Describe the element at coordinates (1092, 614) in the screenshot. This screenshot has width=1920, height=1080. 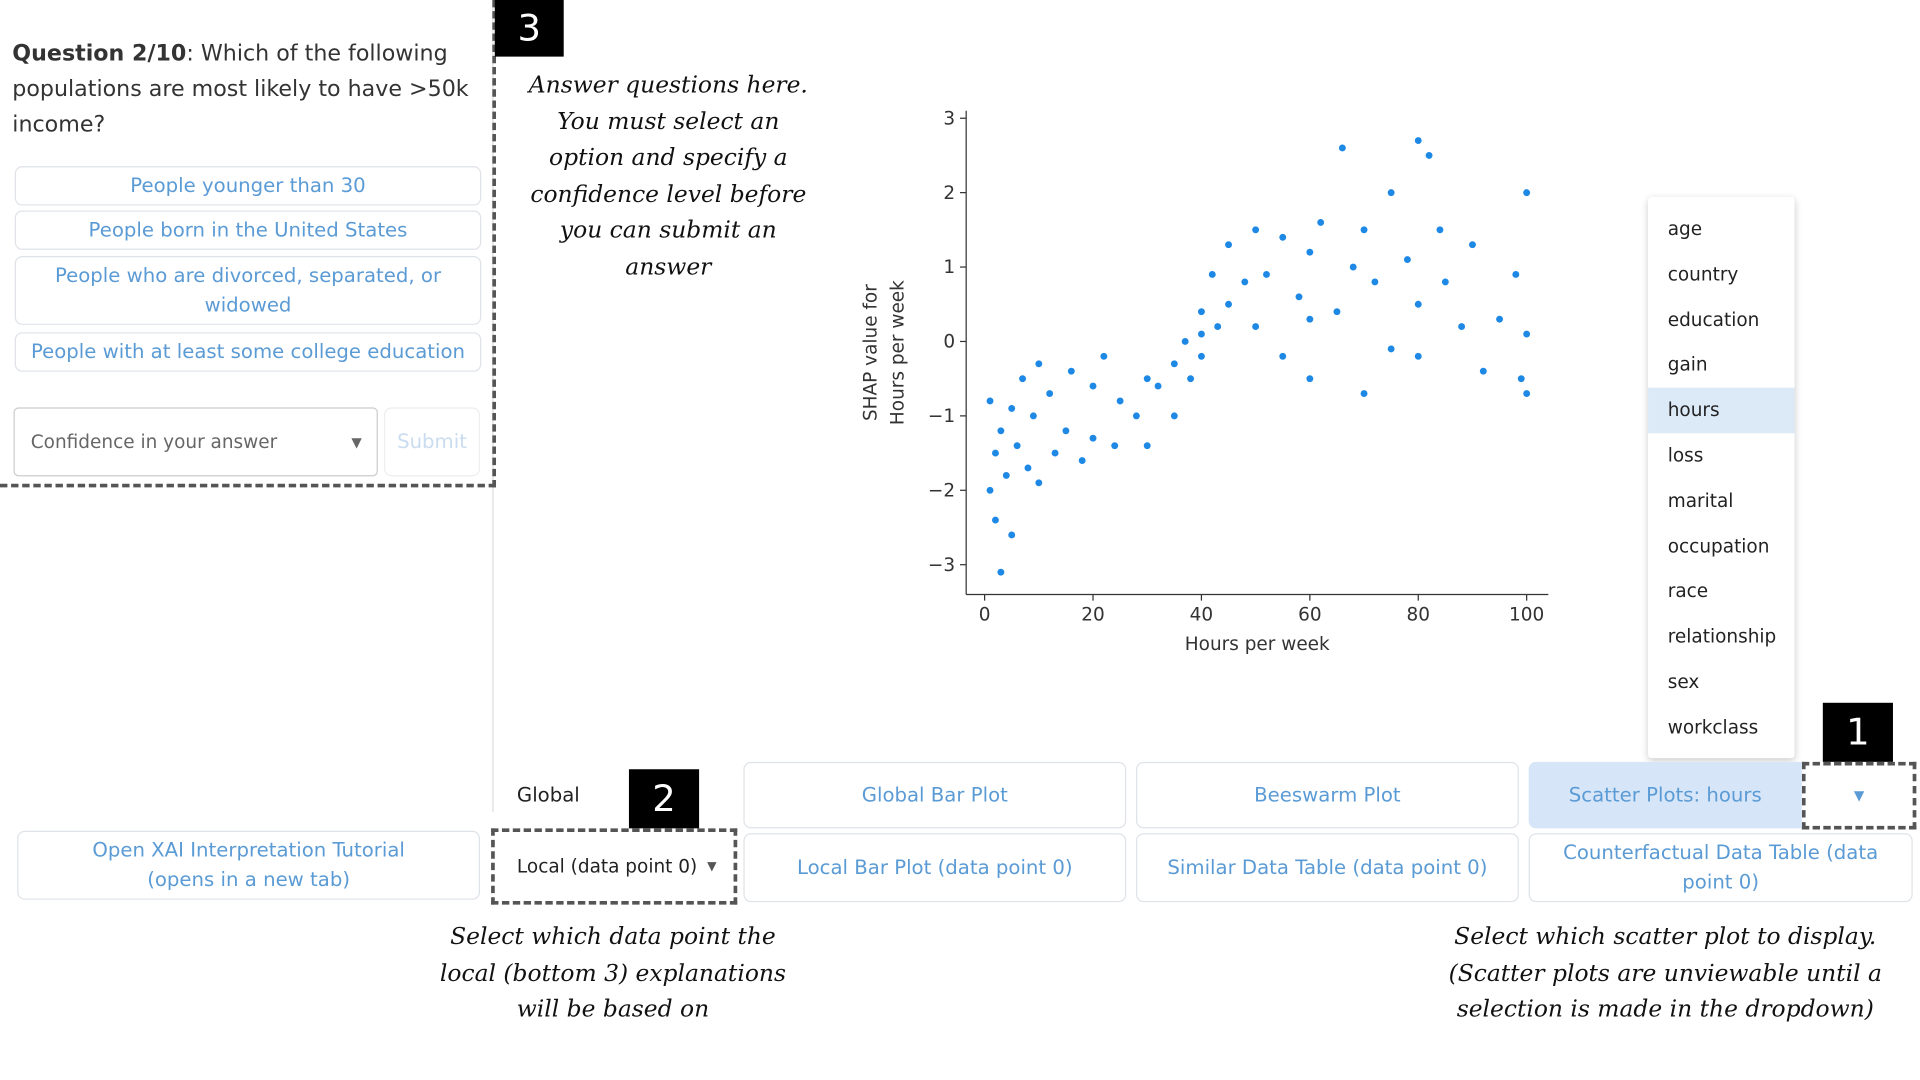
I see `x-tick-label: 20` at that location.